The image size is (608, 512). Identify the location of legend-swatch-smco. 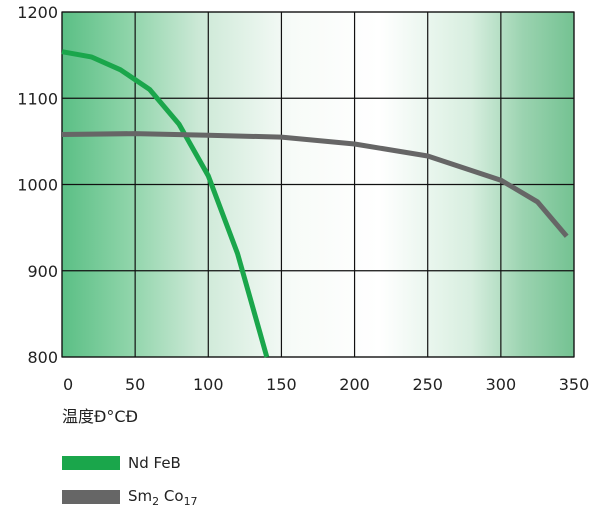
(91, 497).